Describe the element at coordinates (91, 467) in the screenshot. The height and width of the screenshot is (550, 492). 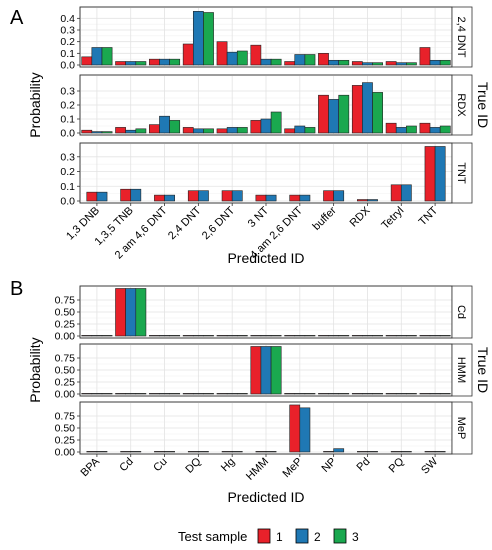
I see `x-tick-label: BPA` at that location.